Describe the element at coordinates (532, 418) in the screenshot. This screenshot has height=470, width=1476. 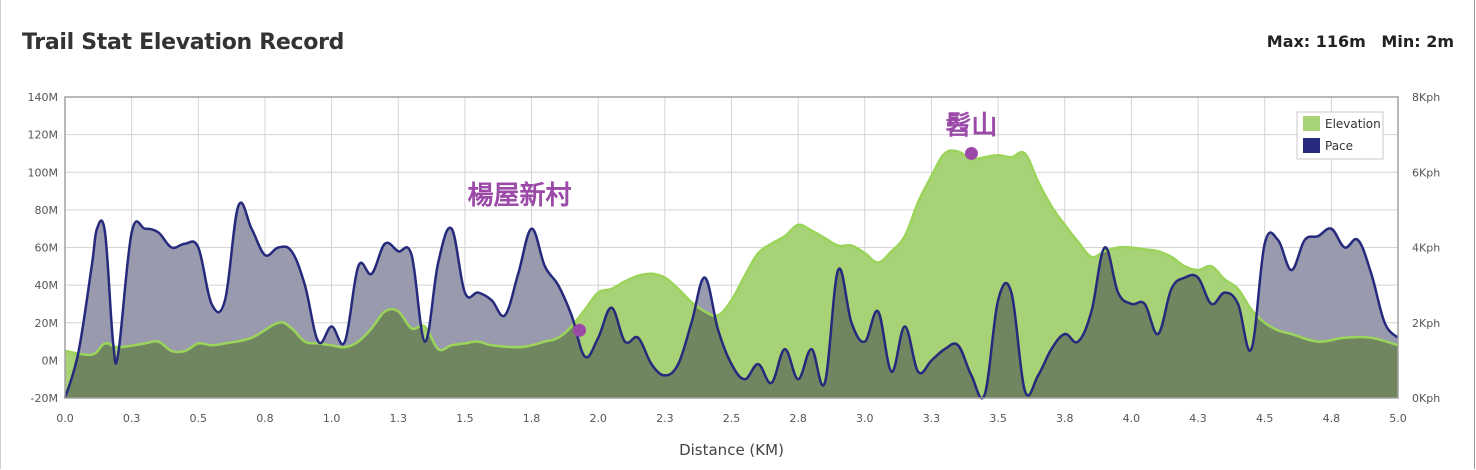
I see `x-tick-label: 1.8` at that location.